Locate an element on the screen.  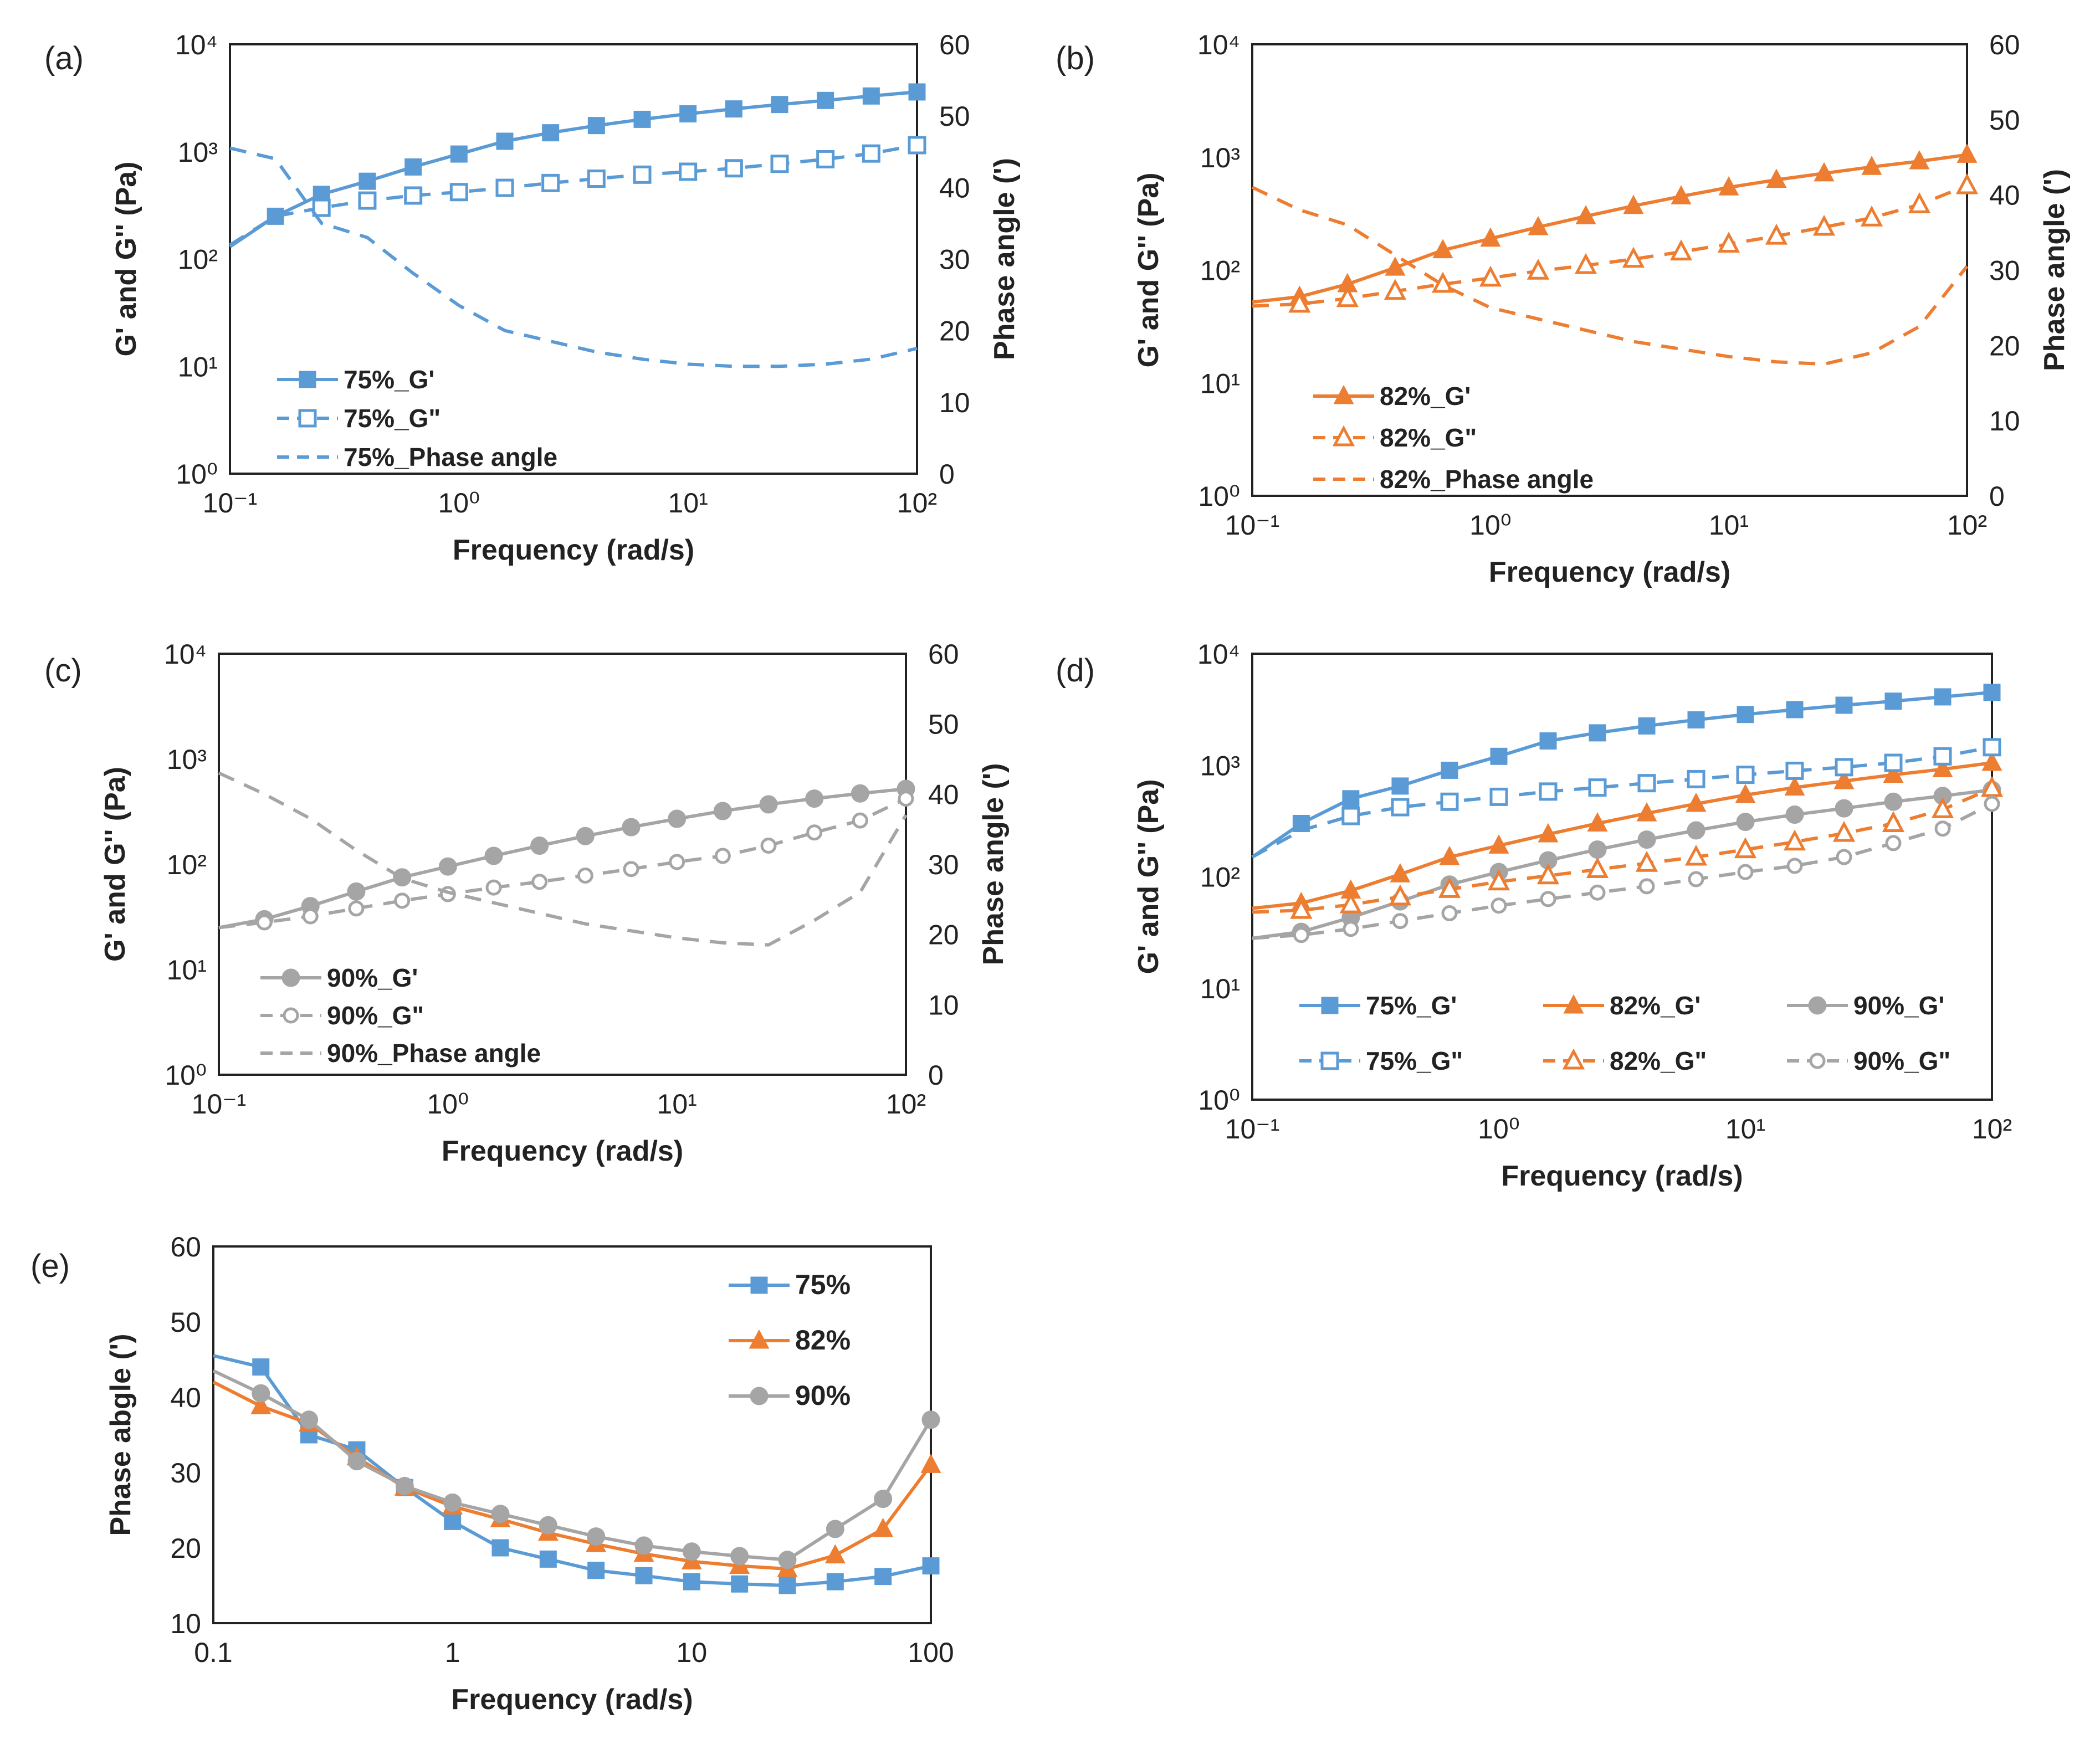
series-82%_Phase angle is located at coordinates (1610, 276).